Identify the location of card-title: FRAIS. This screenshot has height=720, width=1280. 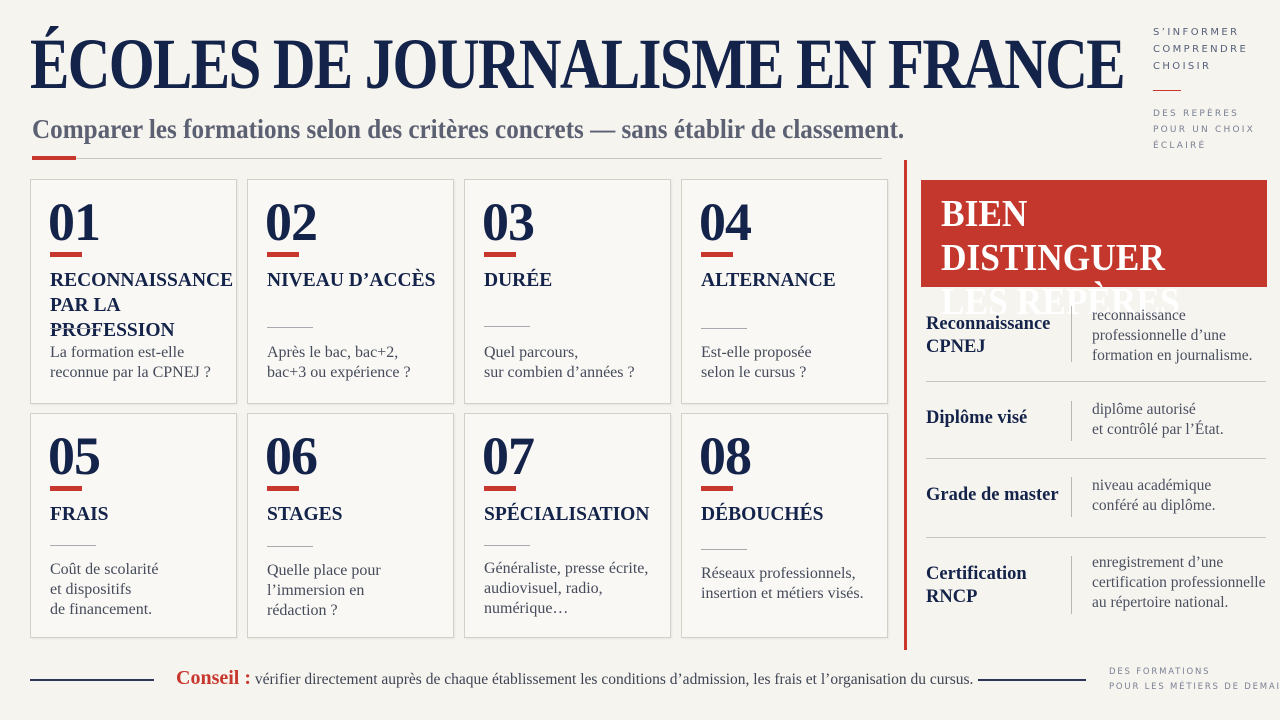
(79, 514).